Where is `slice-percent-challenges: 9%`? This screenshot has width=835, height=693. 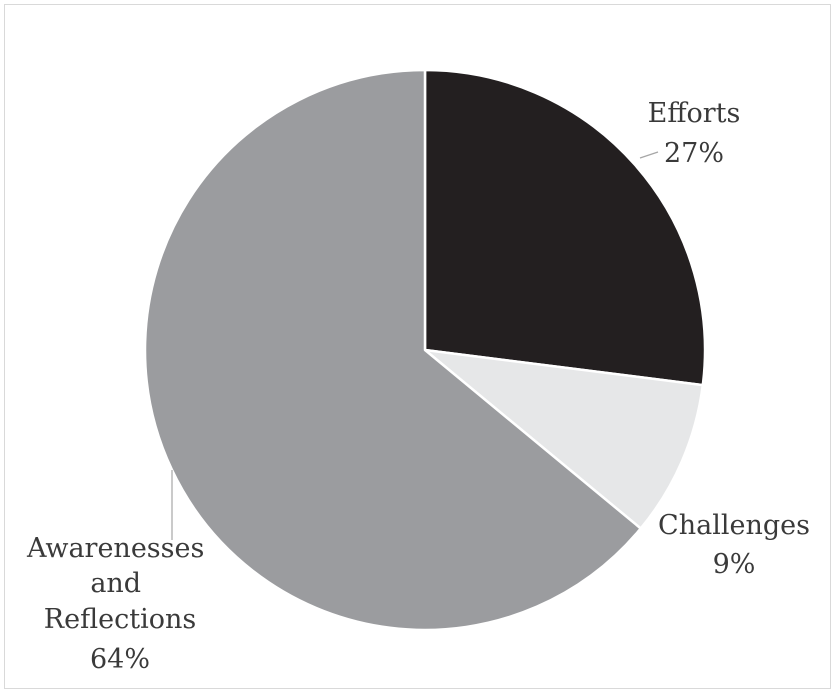 slice-percent-challenges: 9% is located at coordinates (734, 564).